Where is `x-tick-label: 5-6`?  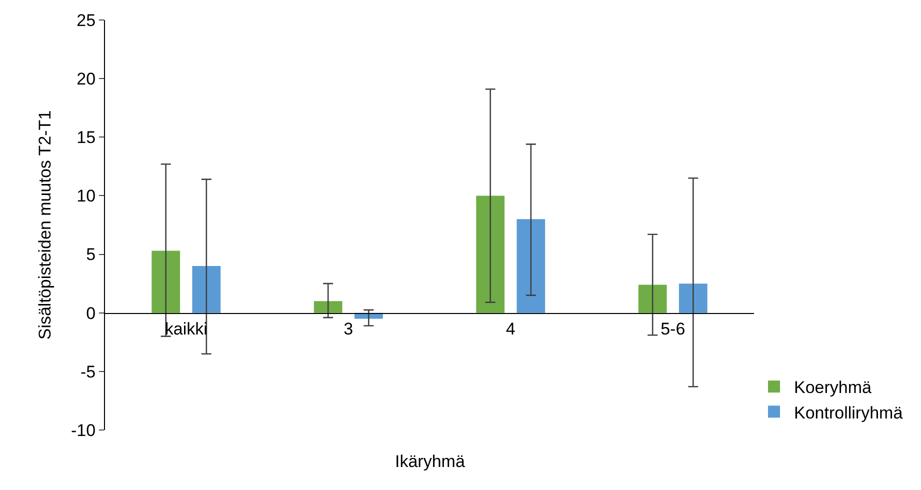 x-tick-label: 5-6 is located at coordinates (673, 328).